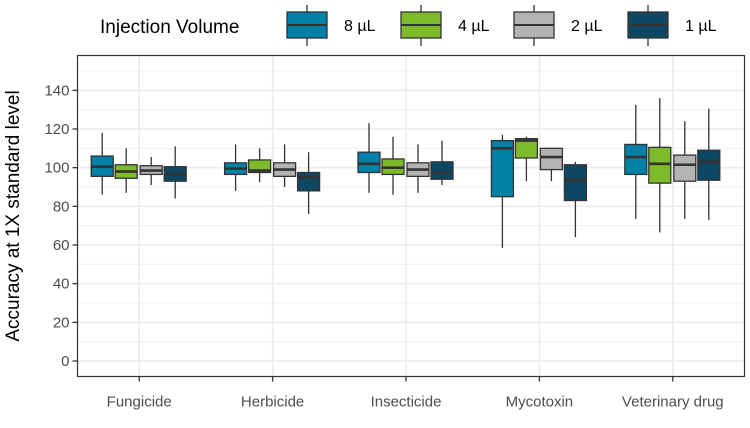 The width and height of the screenshot is (750, 428). I want to click on x-tick-label: Fungicide, so click(139, 402).